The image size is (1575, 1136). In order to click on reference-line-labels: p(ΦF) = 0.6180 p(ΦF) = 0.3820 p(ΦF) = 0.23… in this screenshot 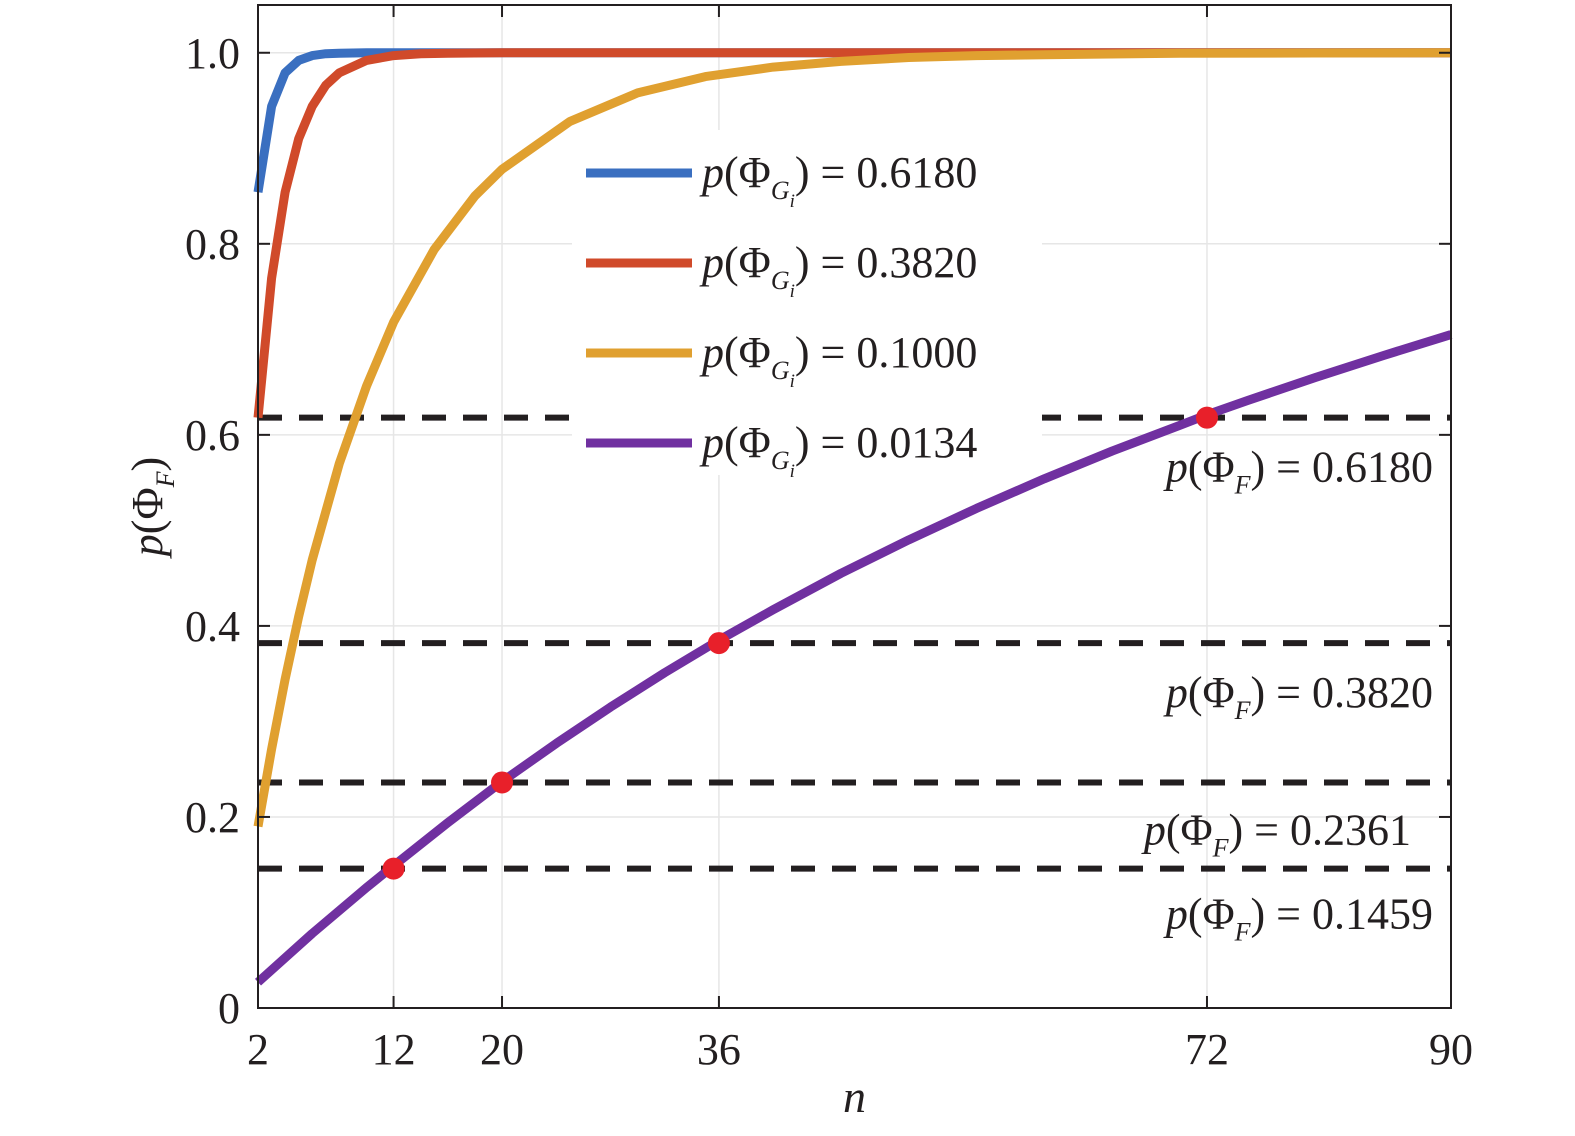, I will do `click(1287, 695)`.